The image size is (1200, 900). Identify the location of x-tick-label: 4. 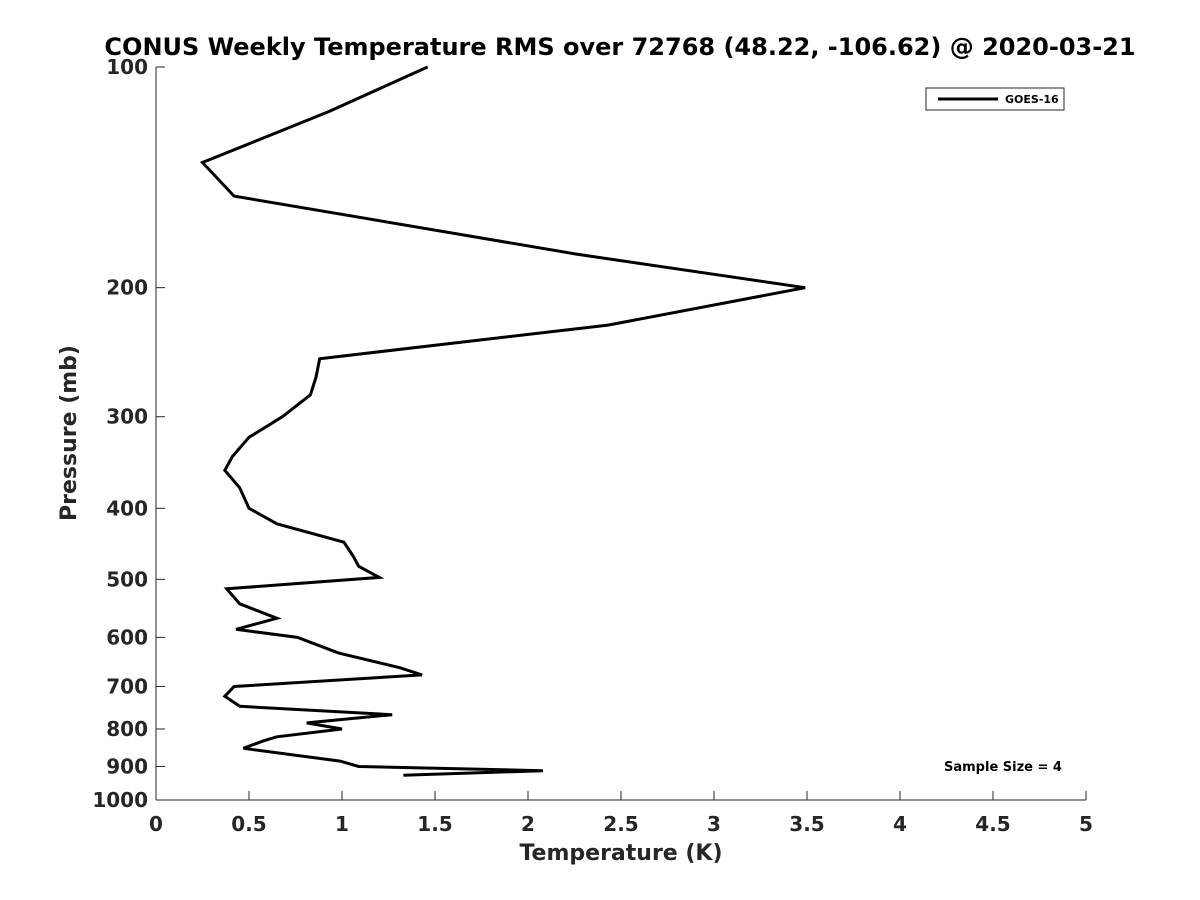
(900, 824).